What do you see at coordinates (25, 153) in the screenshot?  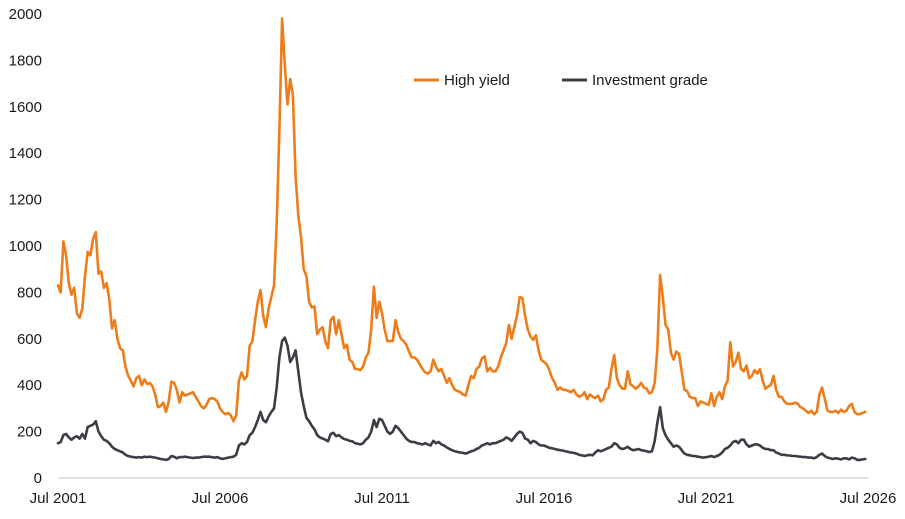 I see `y-tick-label: 1400` at bounding box center [25, 153].